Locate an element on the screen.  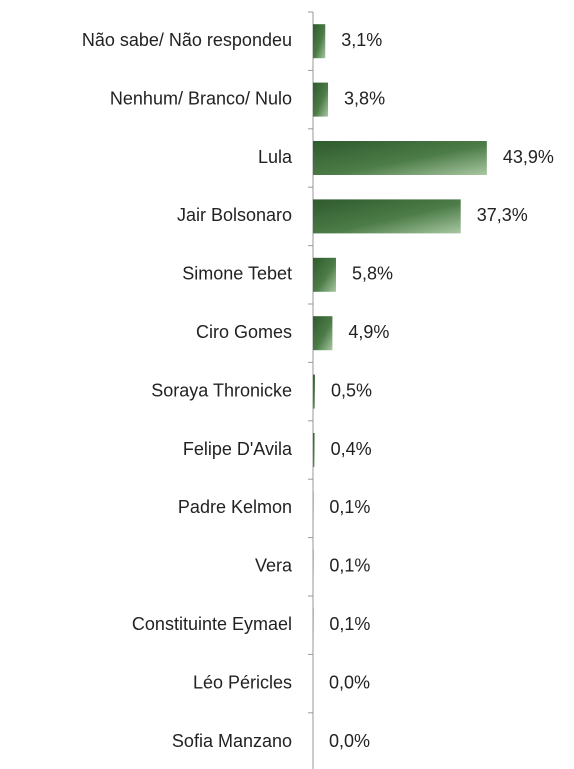
value-label: 4,9% is located at coordinates (368, 332).